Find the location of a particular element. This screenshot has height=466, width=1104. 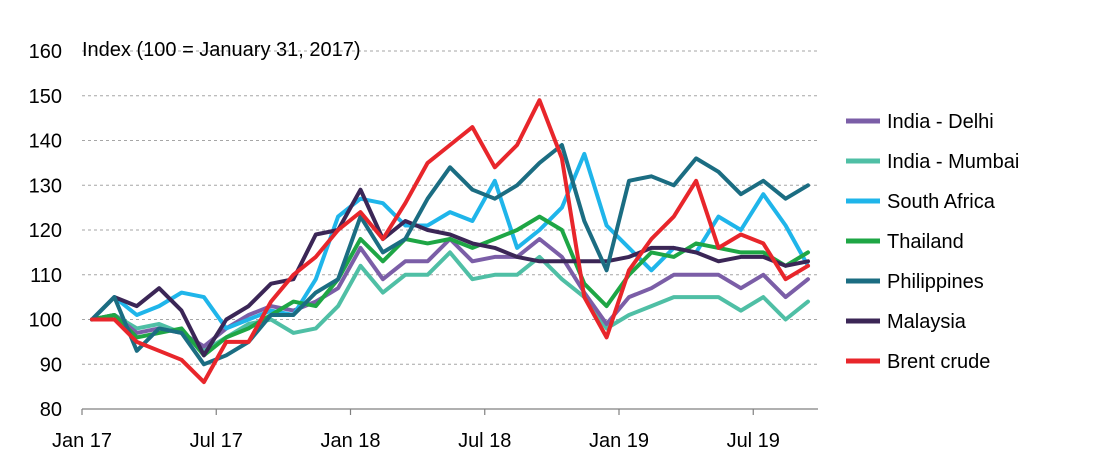

legend-label: South Africa is located at coordinates (941, 202).